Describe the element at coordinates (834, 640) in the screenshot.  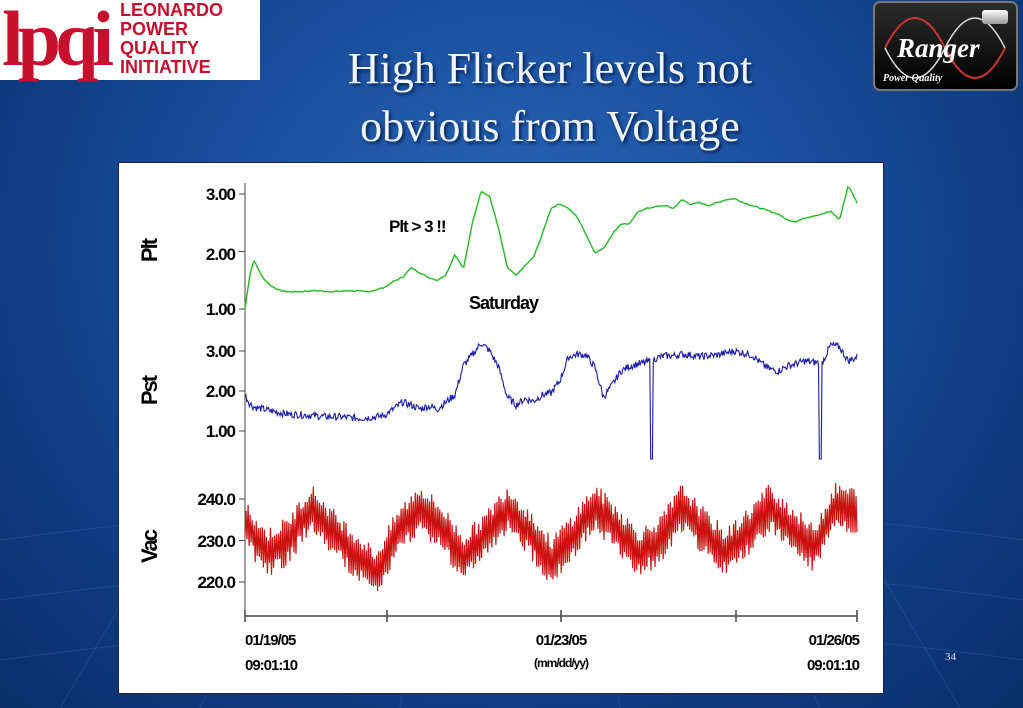
I see `x-tick-date: 01/26/05` at that location.